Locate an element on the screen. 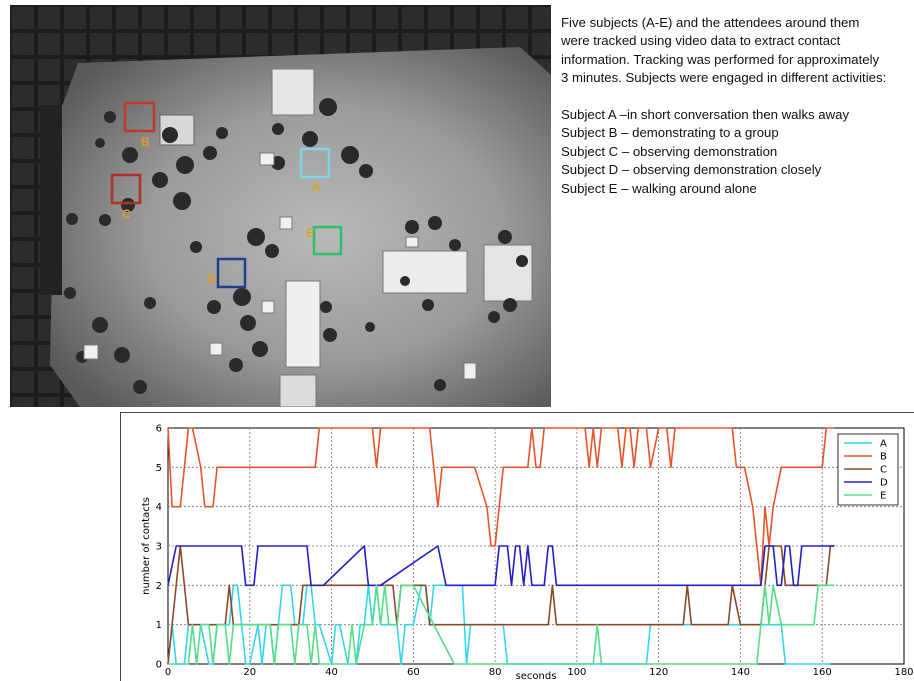  white-chairs is located at coordinates (280, 266).